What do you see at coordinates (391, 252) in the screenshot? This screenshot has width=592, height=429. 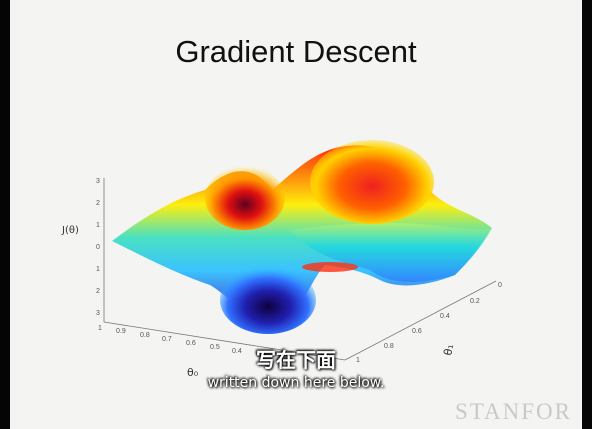 I see `surface-right-plateau` at bounding box center [391, 252].